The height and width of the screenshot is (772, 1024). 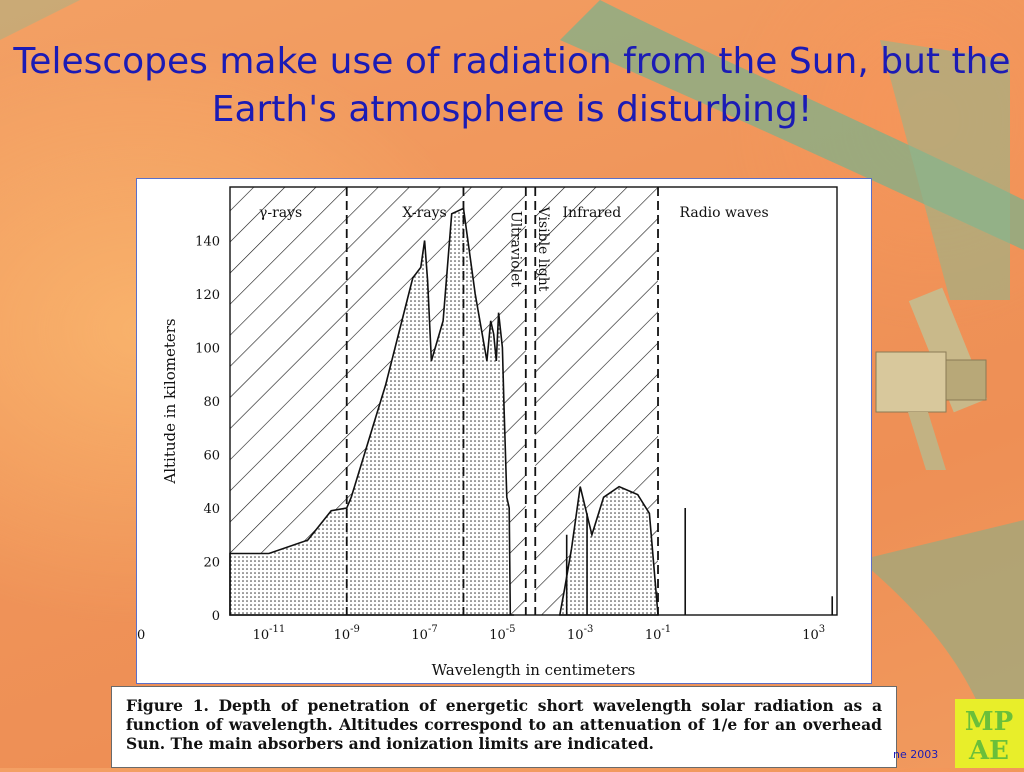 I want to click on region-label: Visible light, so click(x=543, y=249).